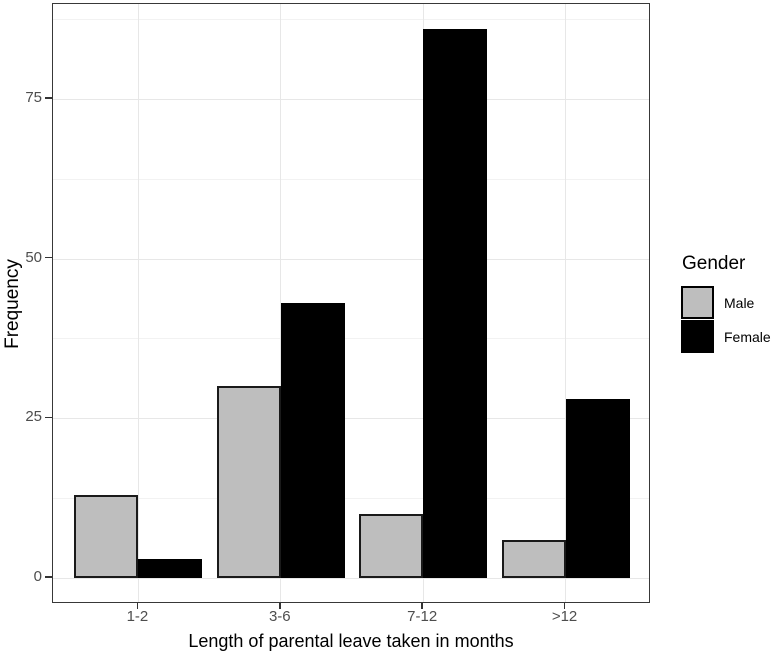 Image resolution: width=778 pixels, height=654 pixels. I want to click on legend-entries: Male Female, so click(729, 320).